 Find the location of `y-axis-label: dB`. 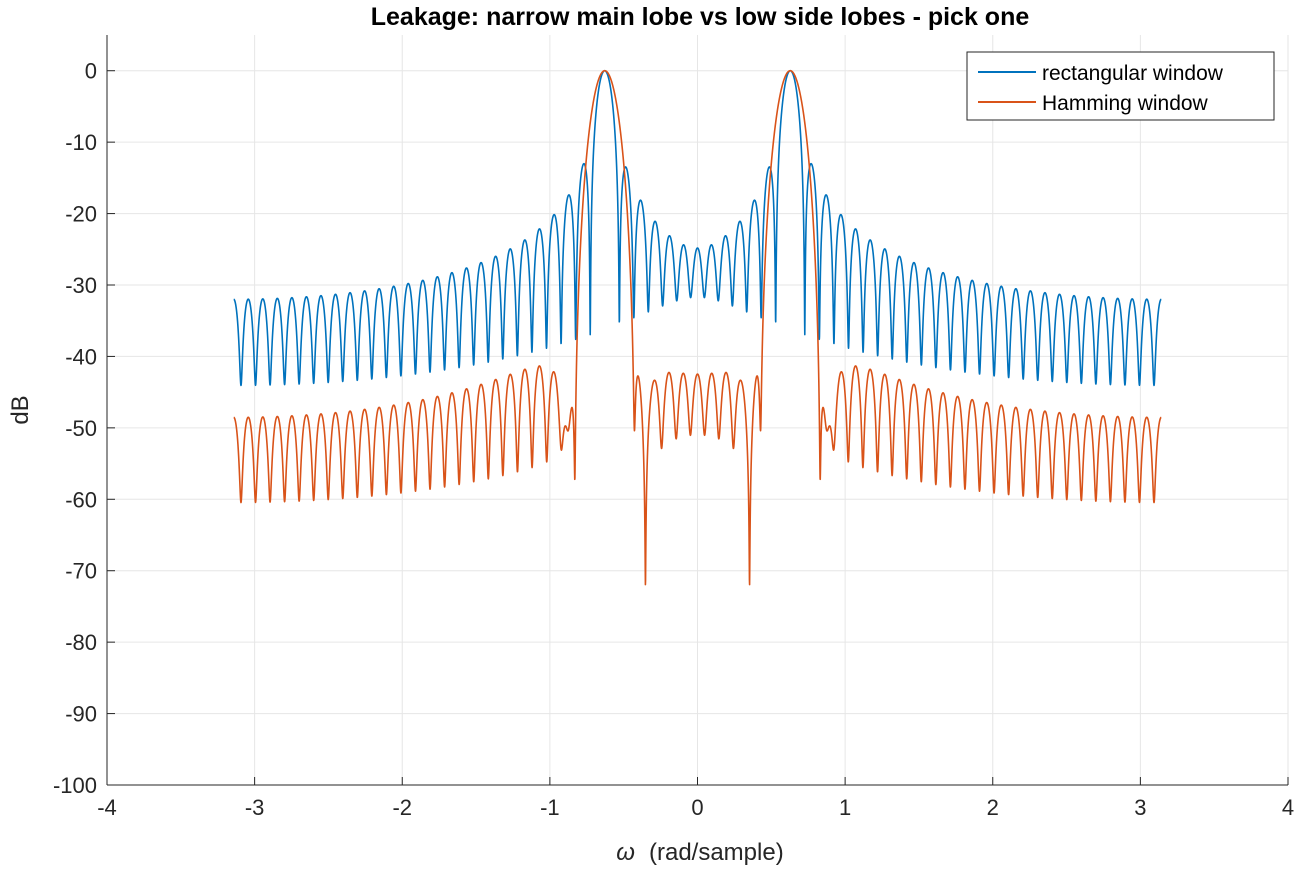

y-axis-label: dB is located at coordinates (20, 409).